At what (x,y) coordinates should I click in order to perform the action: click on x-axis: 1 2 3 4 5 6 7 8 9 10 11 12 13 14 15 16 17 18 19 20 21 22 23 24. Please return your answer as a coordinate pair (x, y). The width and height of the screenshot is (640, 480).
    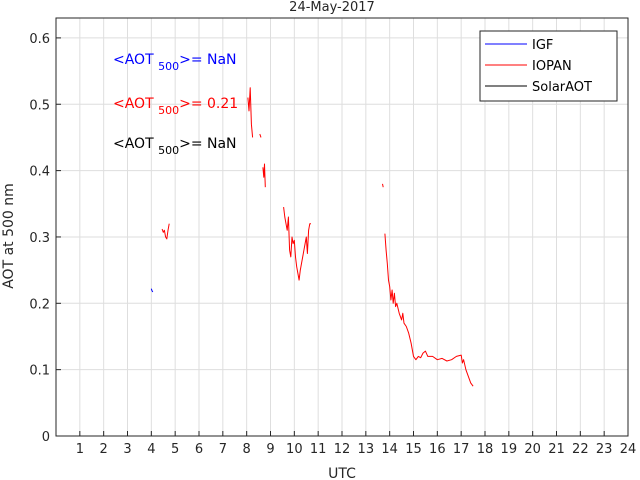
    Looking at the image, I should click on (356, 444).